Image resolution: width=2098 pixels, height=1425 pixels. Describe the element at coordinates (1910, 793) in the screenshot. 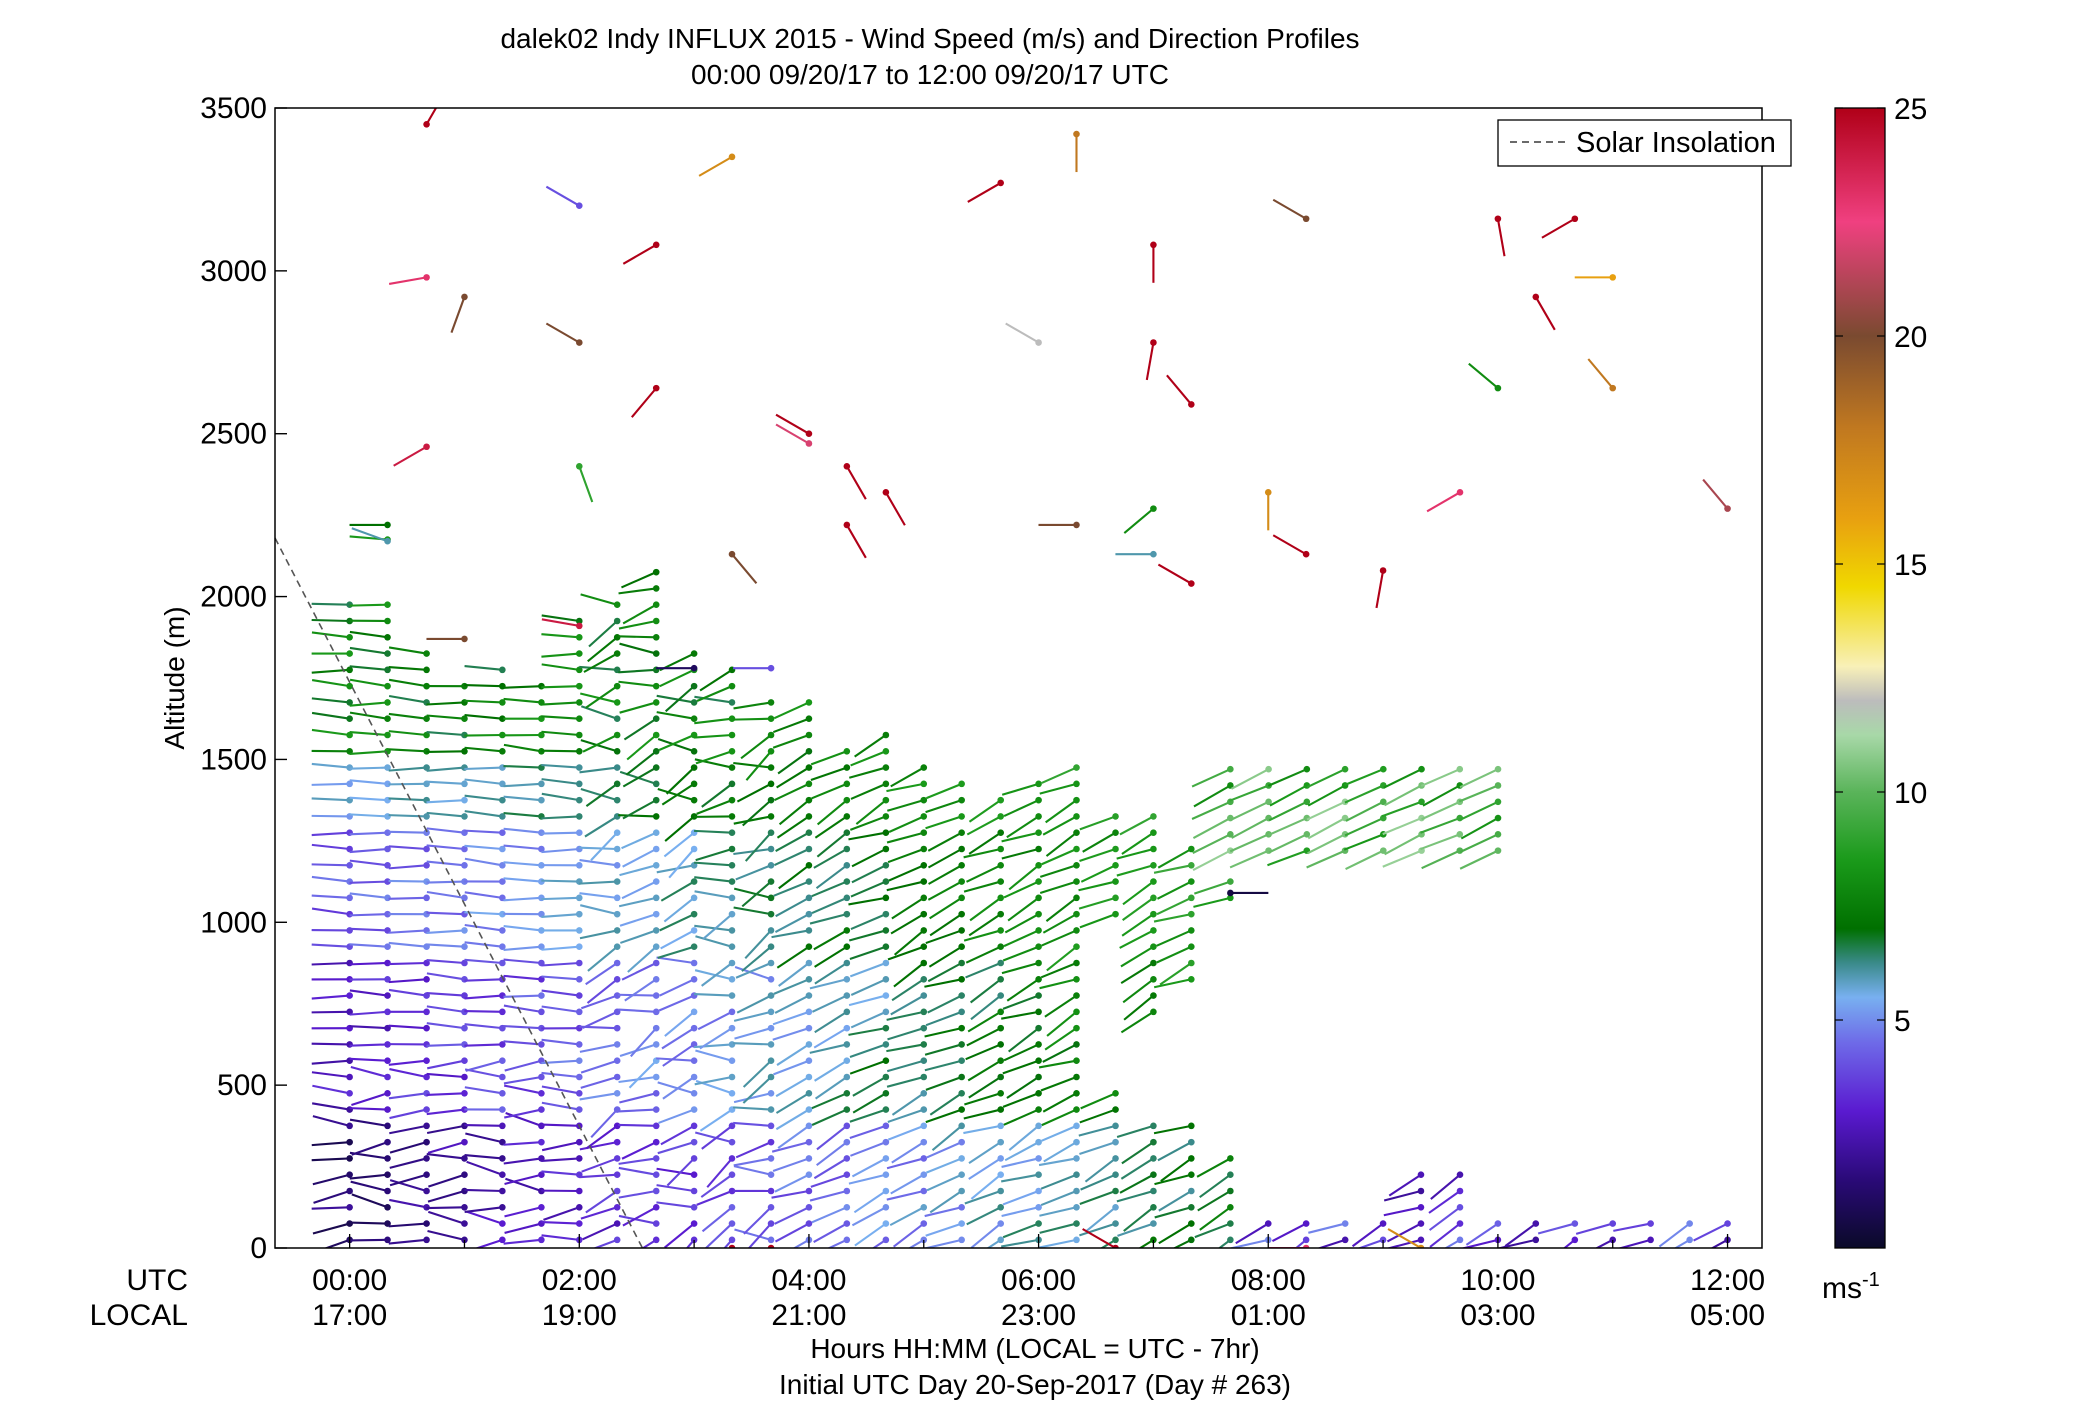

I see `colorbar-tick-label: 10` at that location.